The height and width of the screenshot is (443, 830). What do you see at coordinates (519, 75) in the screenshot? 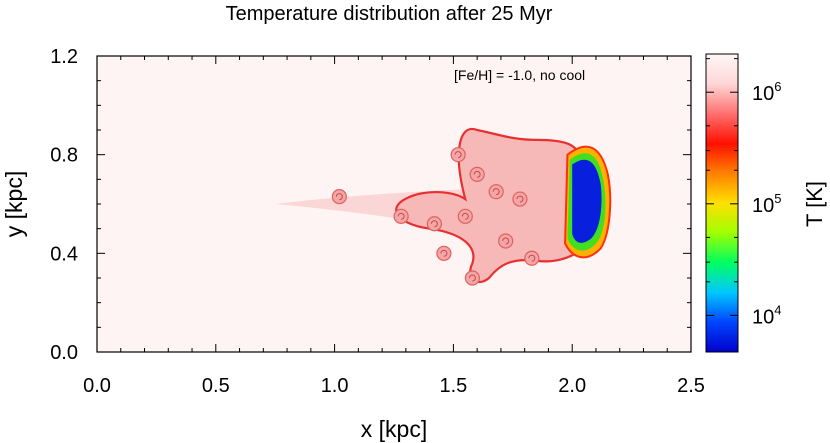
I see `annotation-label: [Fe/H] = -1.0, no cool` at bounding box center [519, 75].